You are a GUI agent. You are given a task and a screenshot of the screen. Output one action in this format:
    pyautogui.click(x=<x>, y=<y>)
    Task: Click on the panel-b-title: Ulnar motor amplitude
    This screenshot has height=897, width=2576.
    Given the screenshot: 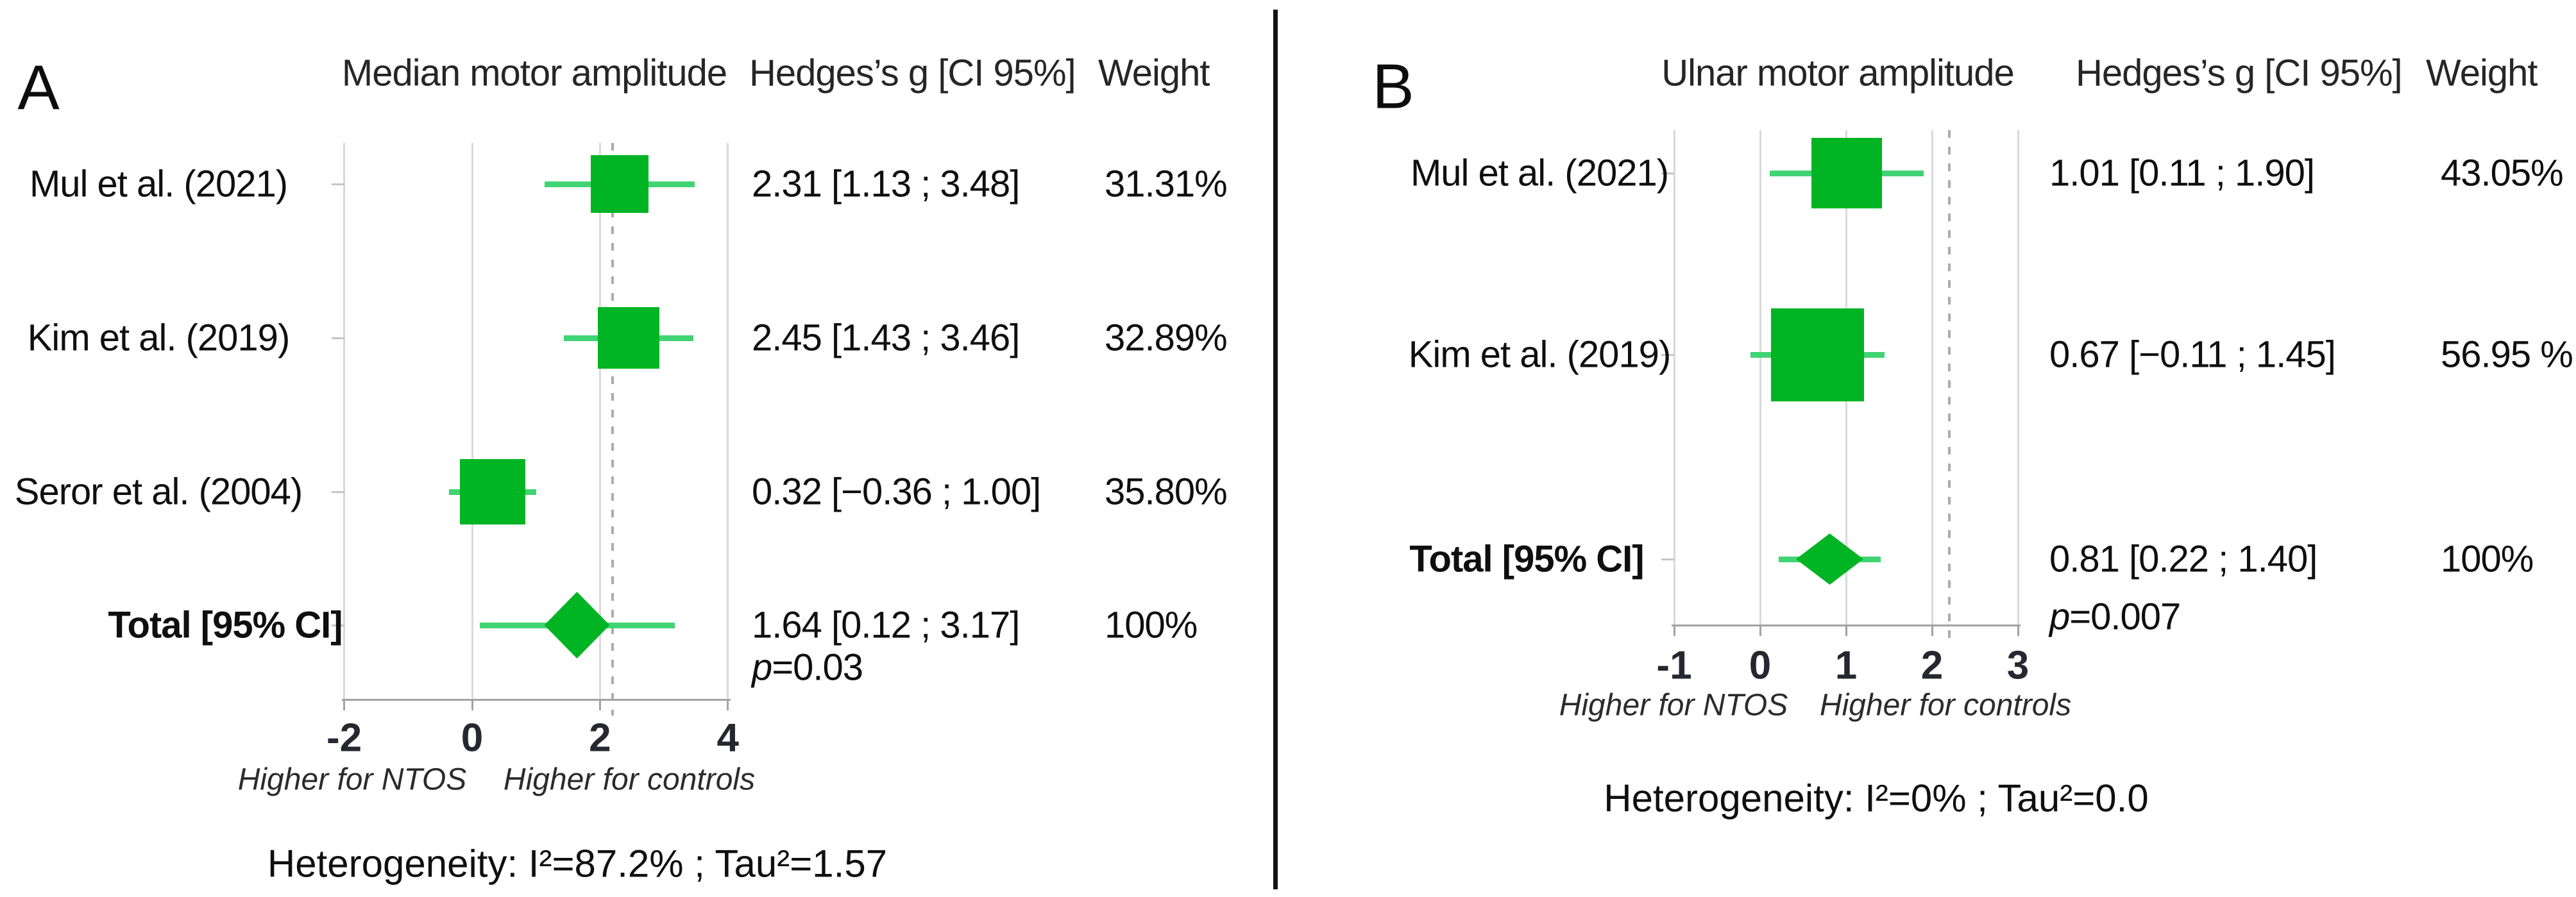 What is the action you would take?
    pyautogui.click(x=1838, y=73)
    